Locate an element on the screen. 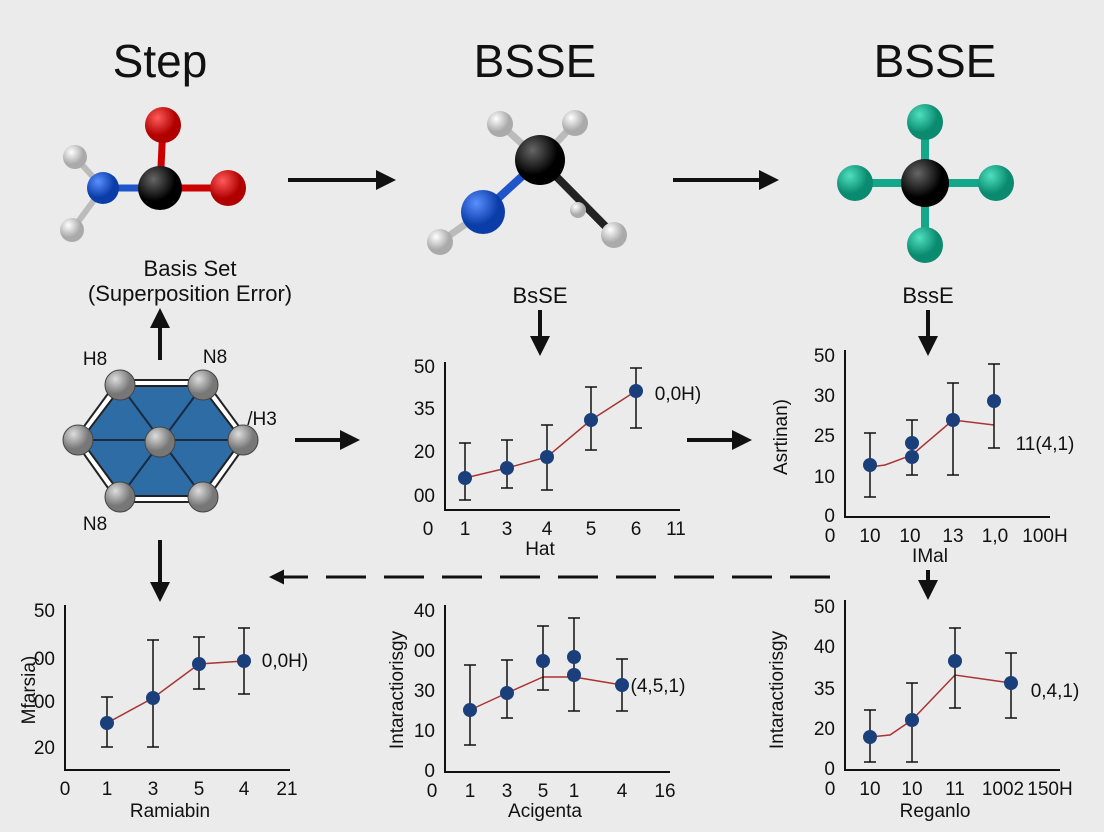  x-axis-label: Acigenta is located at coordinates (545, 811).